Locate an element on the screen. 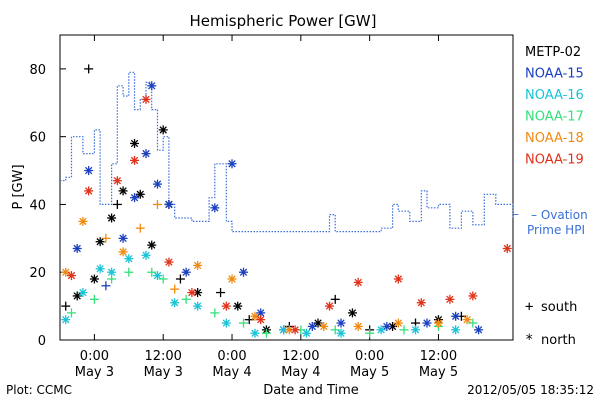 Image resolution: width=600 pixels, height=400 pixels. x-axis-label: Date and Time is located at coordinates (311, 390).